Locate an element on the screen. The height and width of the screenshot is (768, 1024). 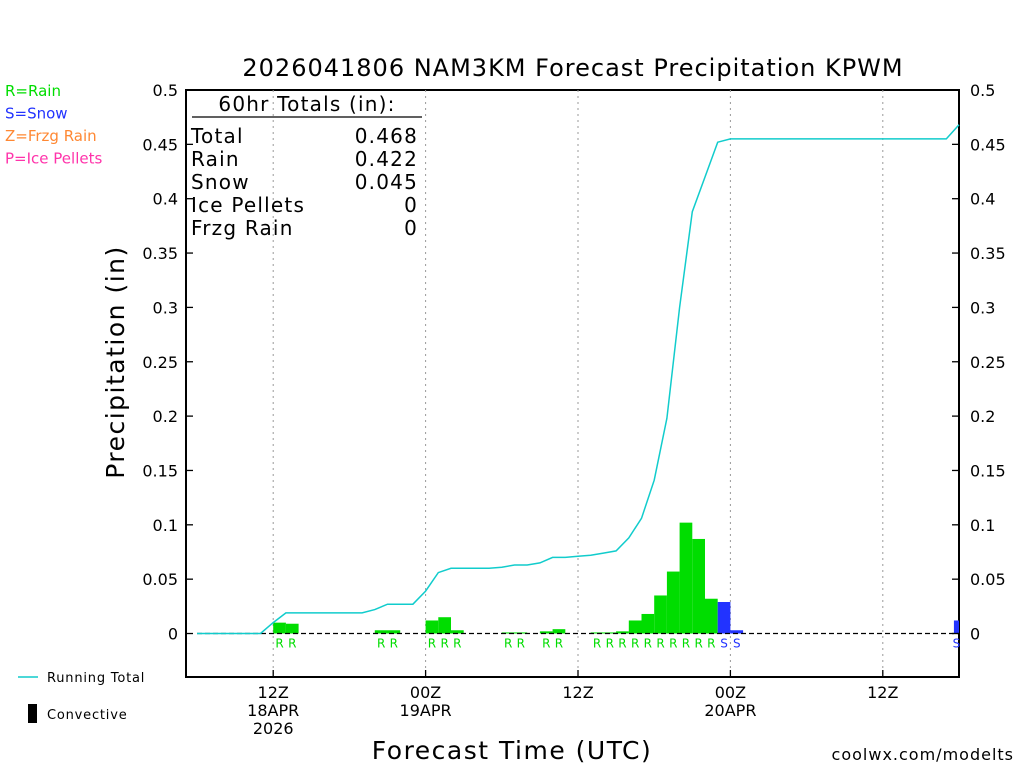
ptype-legend: R=Rain S=Snow Z=Frzg Rain P=Ice Pellets is located at coordinates (53, 125).